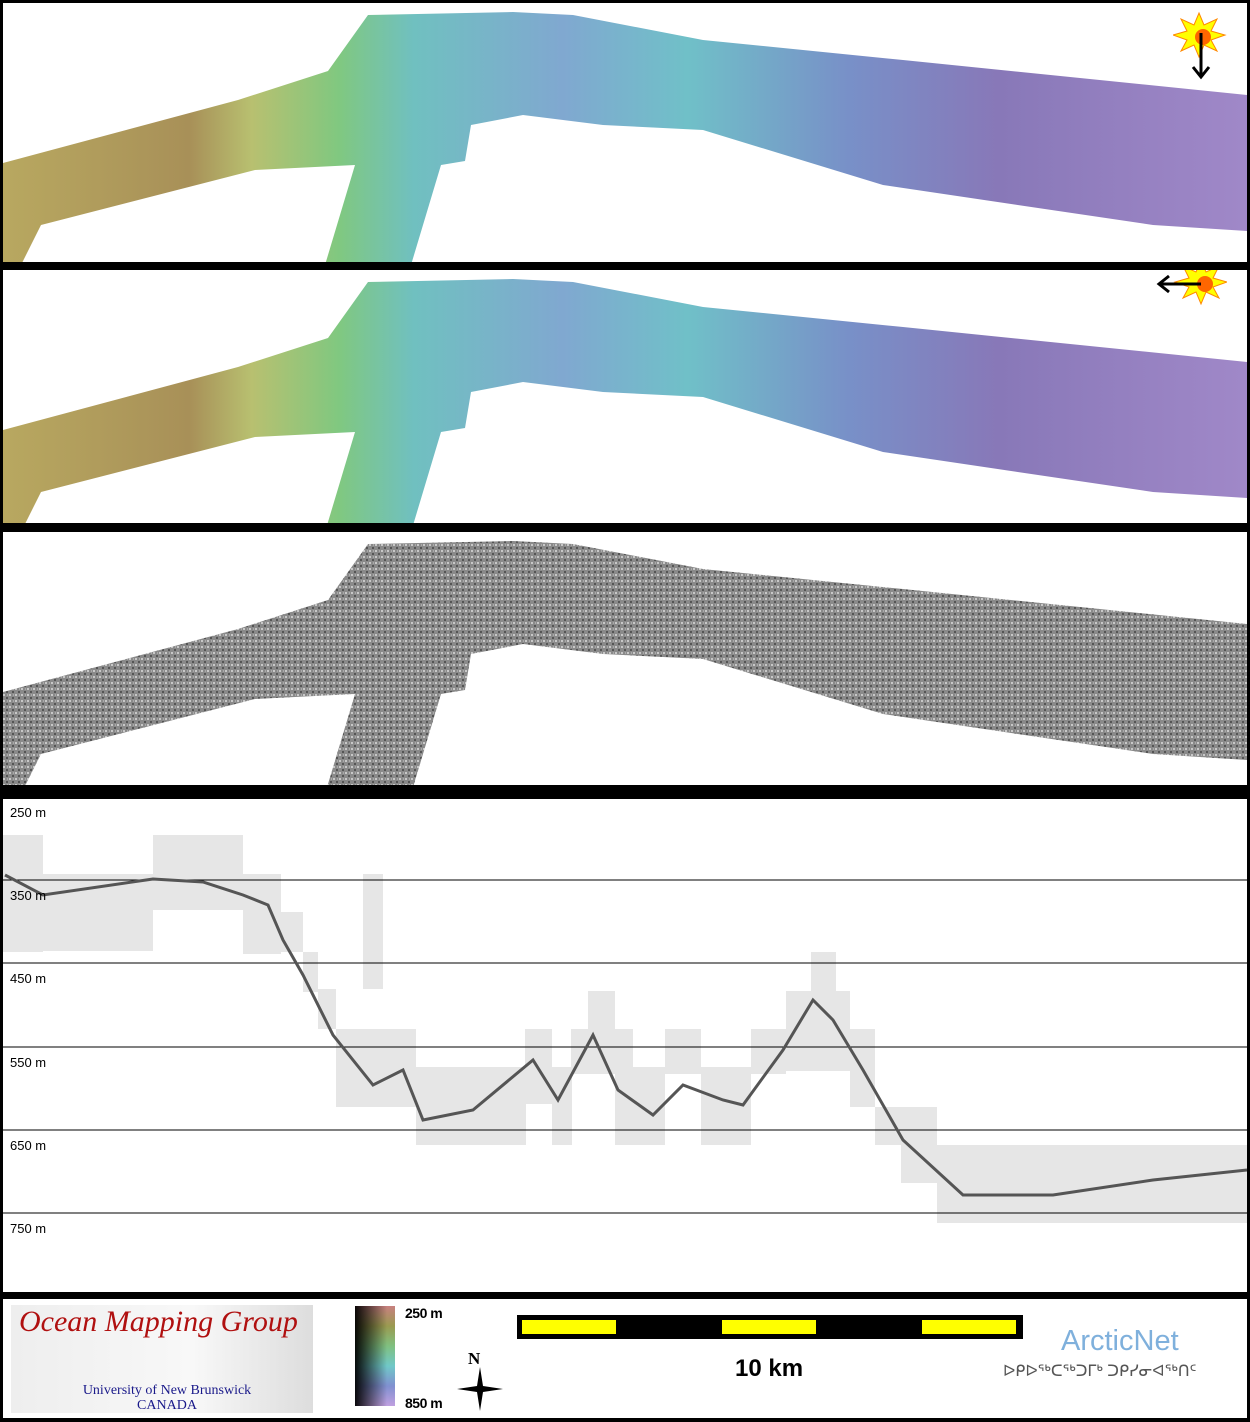 The image size is (1250, 1422). What do you see at coordinates (424, 1403) in the screenshot?
I see `colorbar-bottom-label: 850 m` at bounding box center [424, 1403].